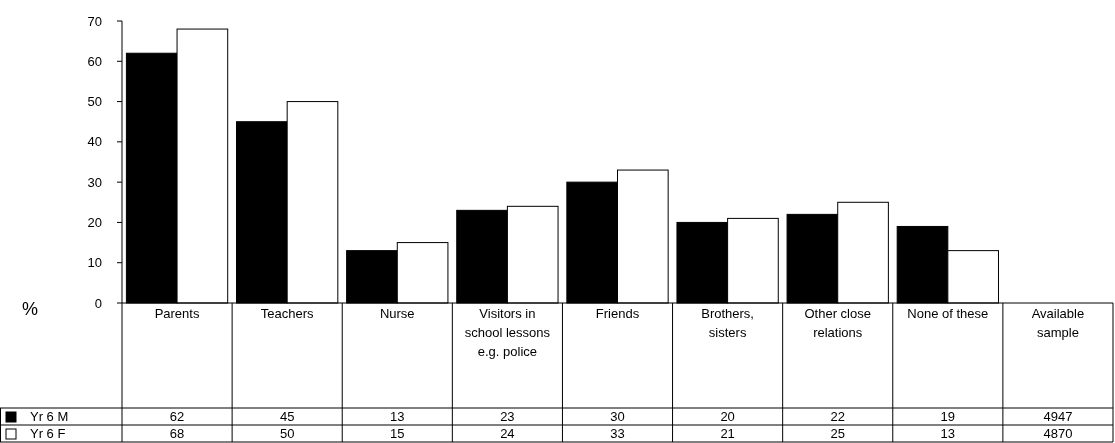  Describe the element at coordinates (30, 309) in the screenshot. I see `y-axis-title: %` at that location.